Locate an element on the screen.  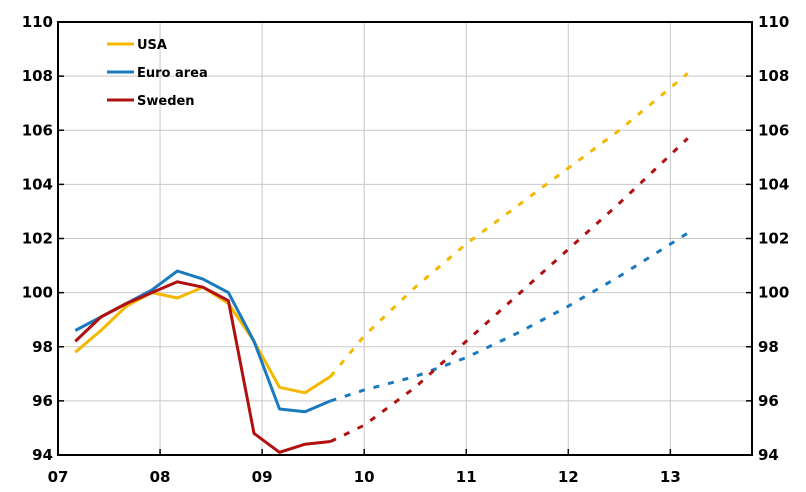
x-tick-label-3: 10 is located at coordinates (364, 477).